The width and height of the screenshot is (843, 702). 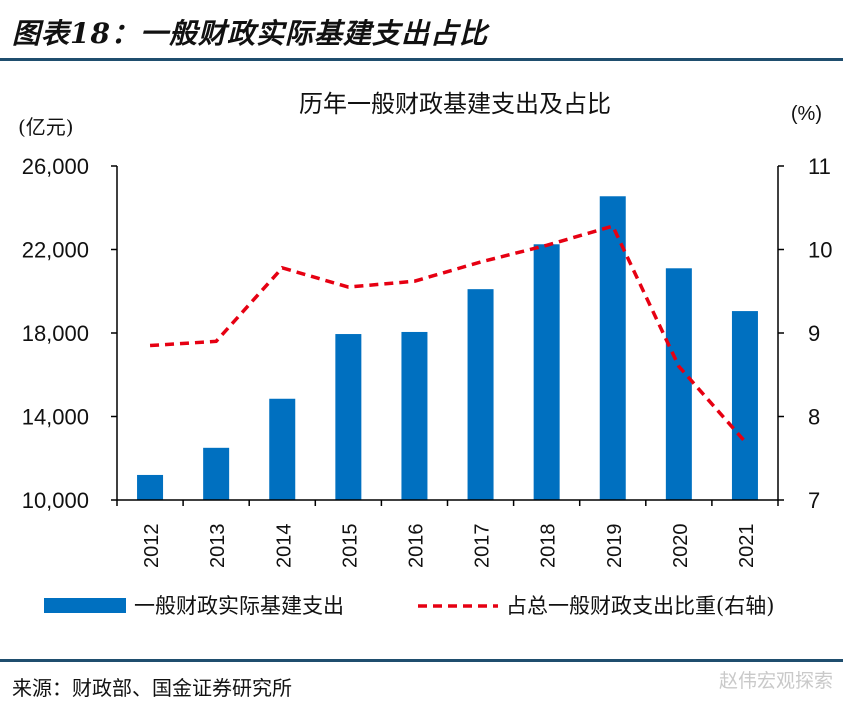 I want to click on legend-line-label: 占总一般财政支出比重(右轴), so click(x=640, y=606).